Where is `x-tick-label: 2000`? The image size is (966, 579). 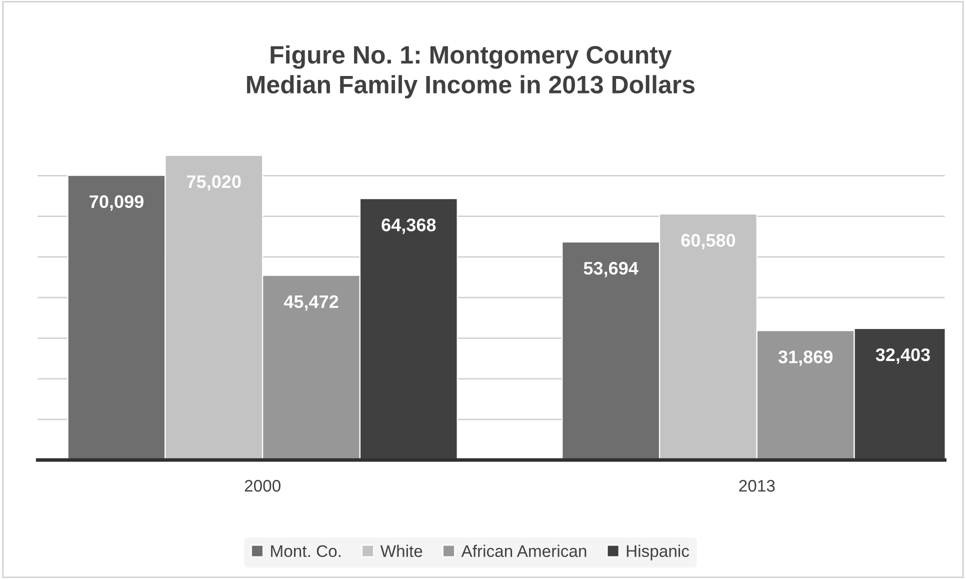 x-tick-label: 2000 is located at coordinates (262, 486).